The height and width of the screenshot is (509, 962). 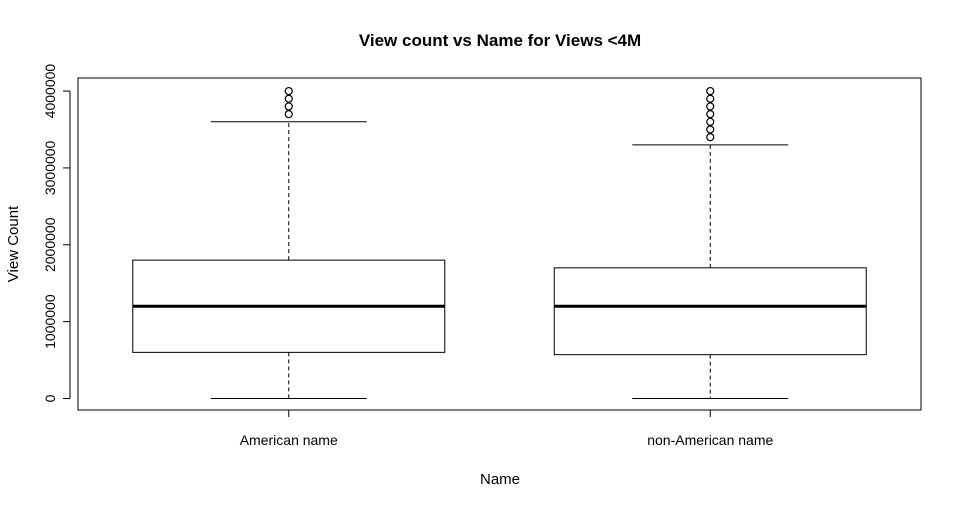 What do you see at coordinates (50, 321) in the screenshot?
I see `y-tick-label: 1000000` at bounding box center [50, 321].